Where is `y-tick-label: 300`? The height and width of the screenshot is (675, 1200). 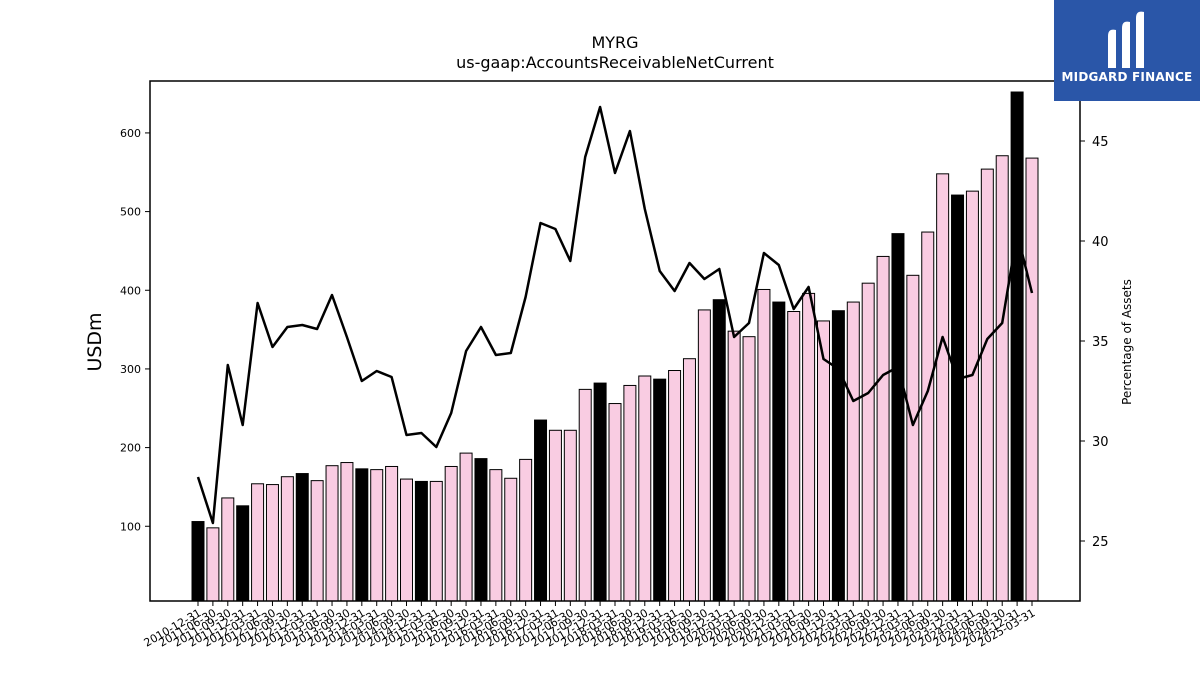 y-tick-label: 300 is located at coordinates (130, 369).